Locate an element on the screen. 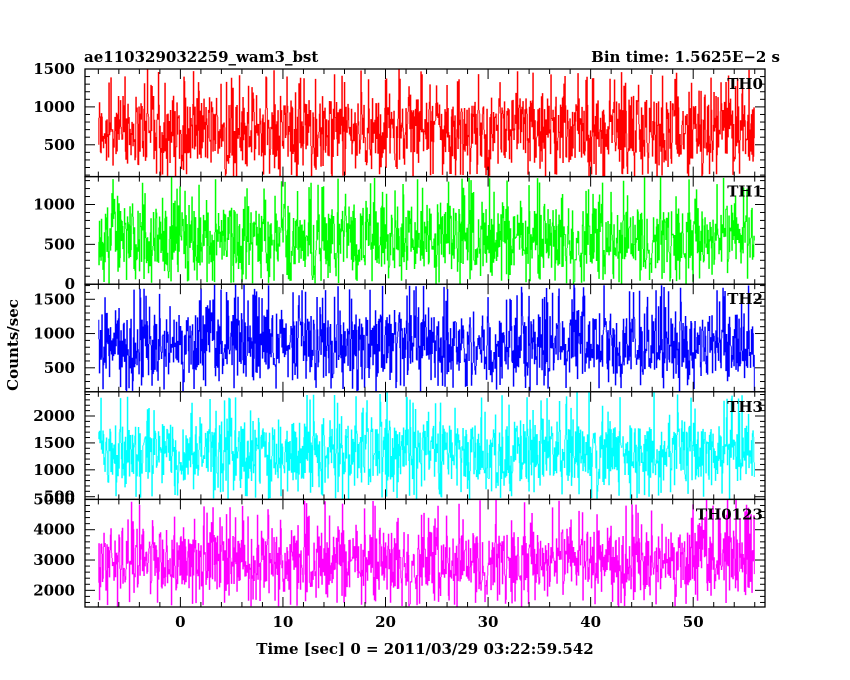  series-th0 is located at coordinates (426, 123).